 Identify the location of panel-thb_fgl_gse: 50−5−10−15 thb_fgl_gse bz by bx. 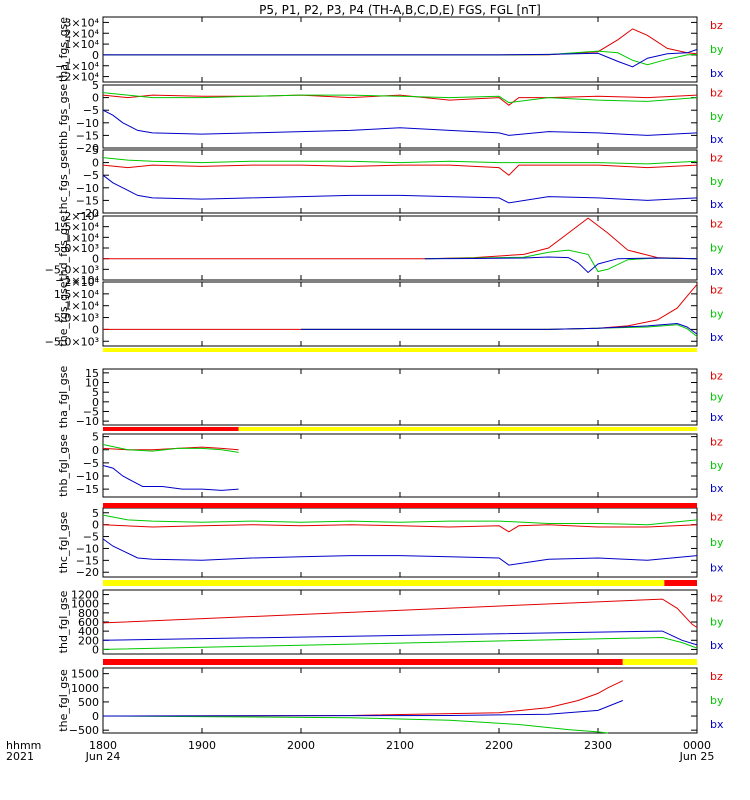
(390, 464).